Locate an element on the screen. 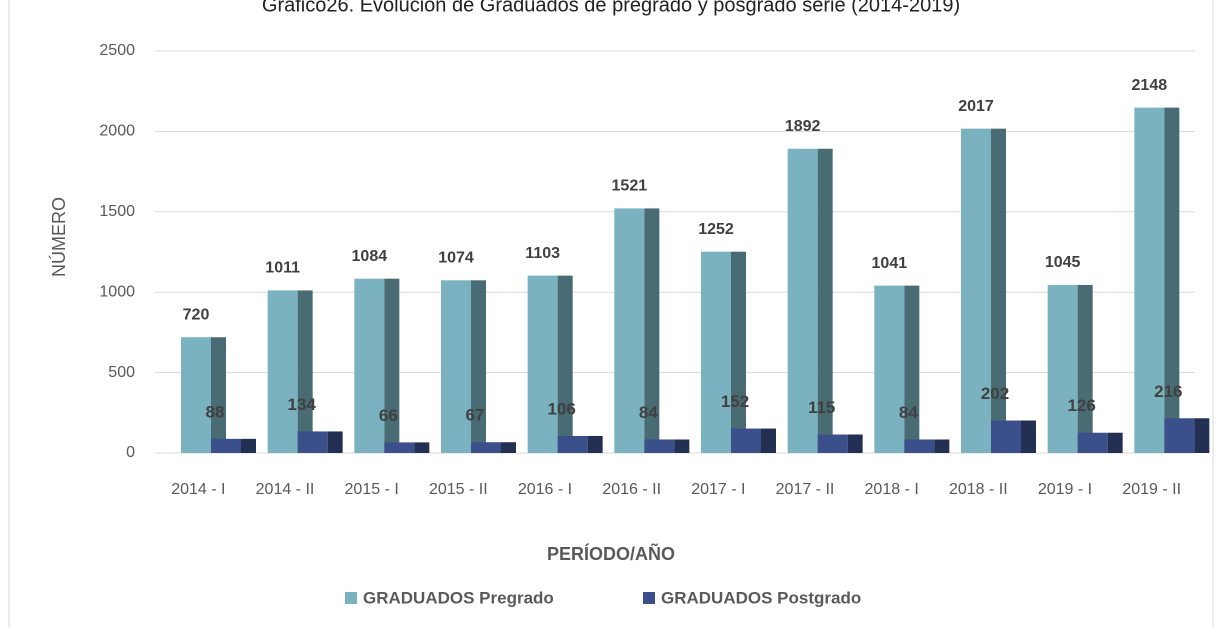 This screenshot has height=628, width=1223. data-label: 126 is located at coordinates (1081, 405).